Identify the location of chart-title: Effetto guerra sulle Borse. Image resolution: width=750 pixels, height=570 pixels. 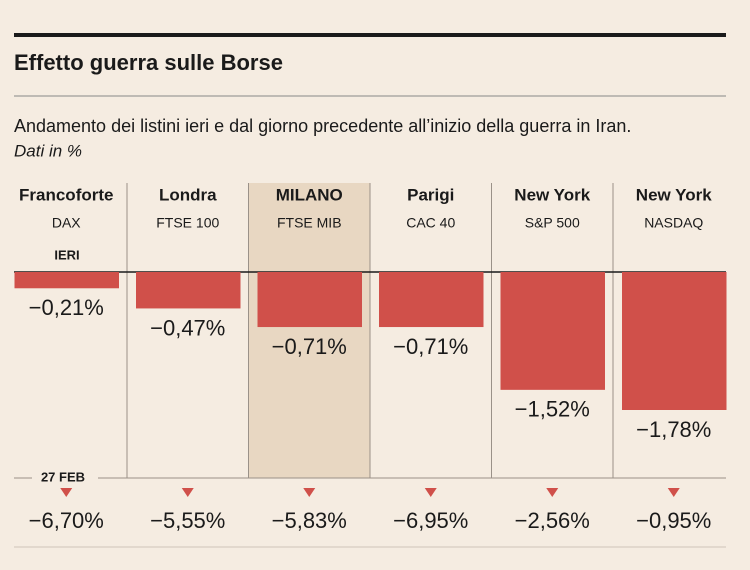
(148, 62).